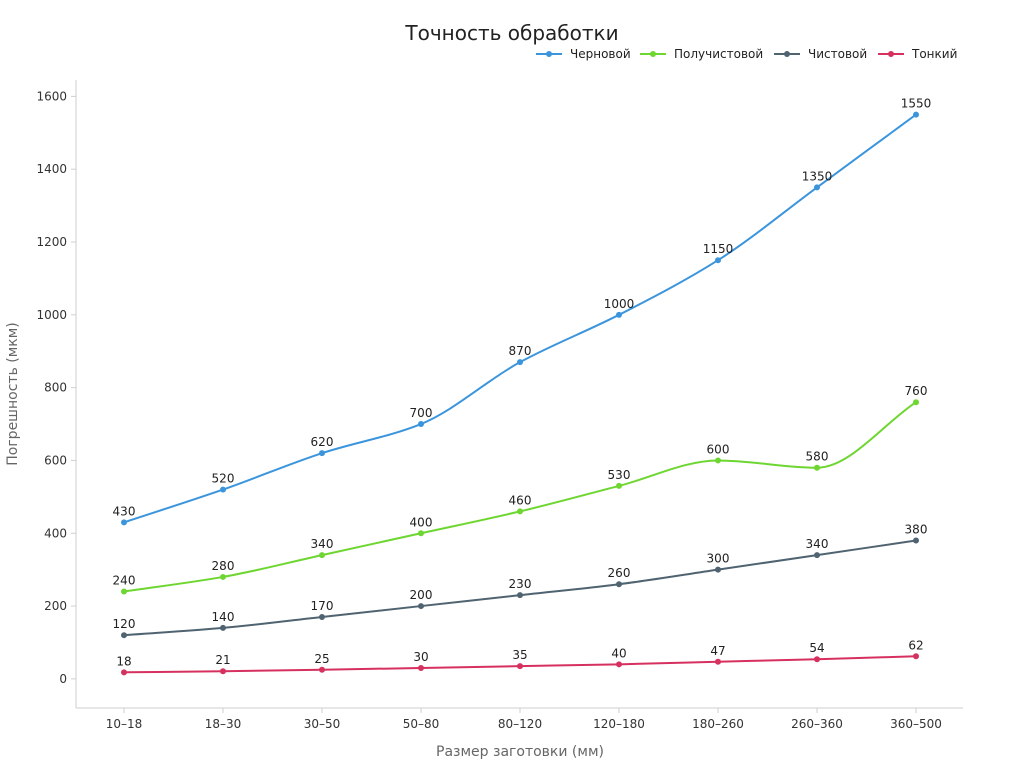  Describe the element at coordinates (51, 315) in the screenshot. I see `y-tick-label: 1000` at that location.